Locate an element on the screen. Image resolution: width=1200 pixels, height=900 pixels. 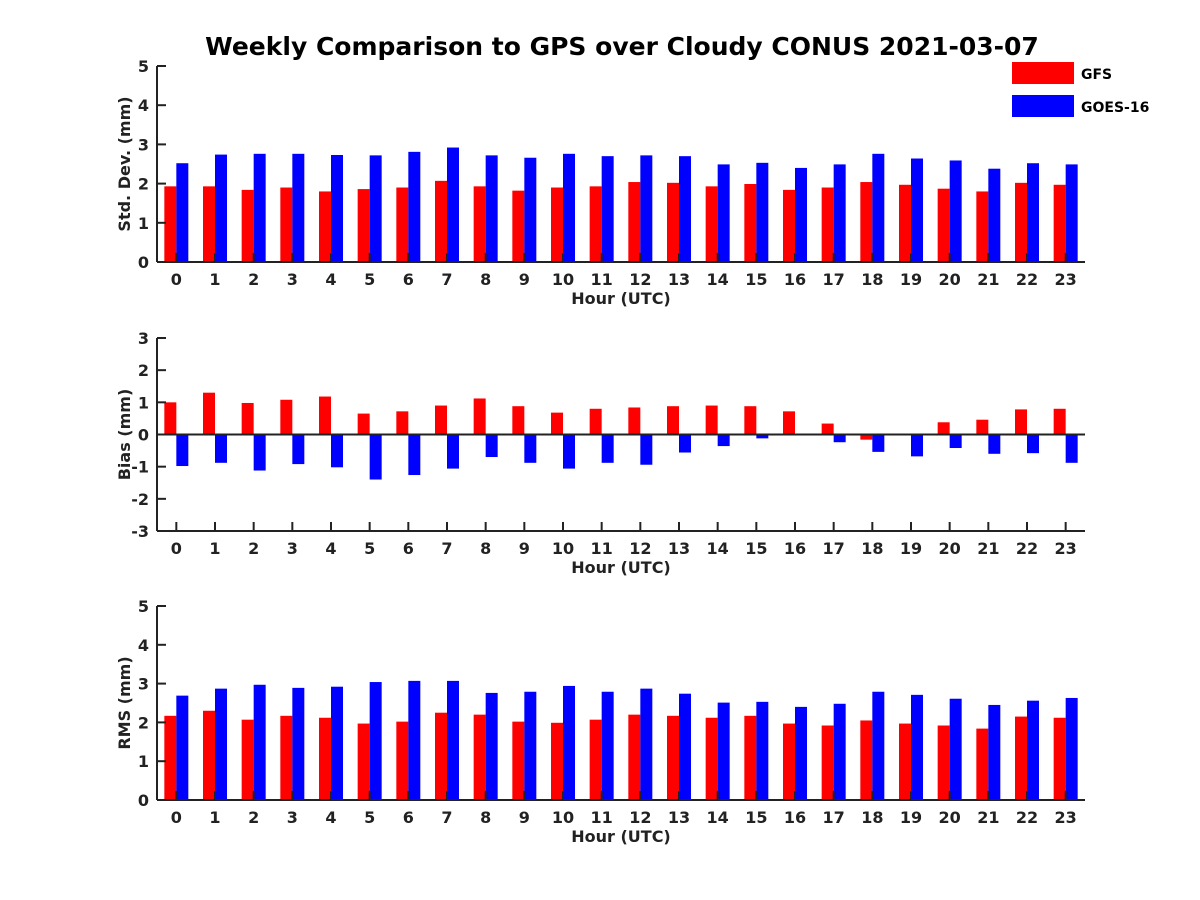
x-tick-label: 8 is located at coordinates (485, 817).